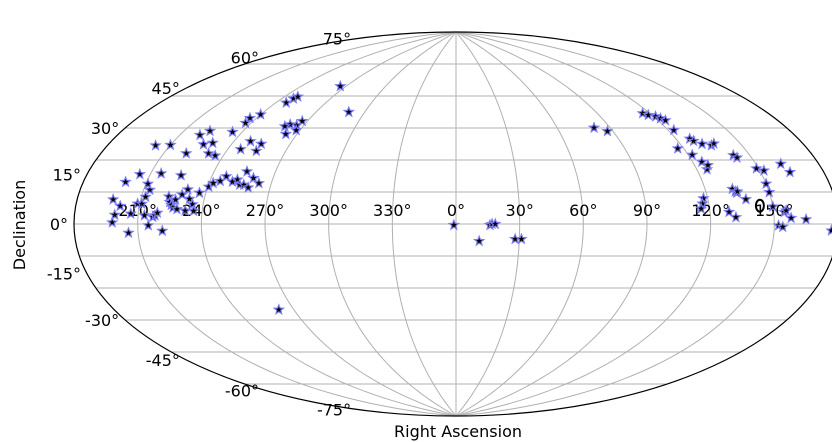 This screenshot has width=832, height=442. What do you see at coordinates (265, 210) in the screenshot?
I see `ra-tick-label: 270°` at bounding box center [265, 210].